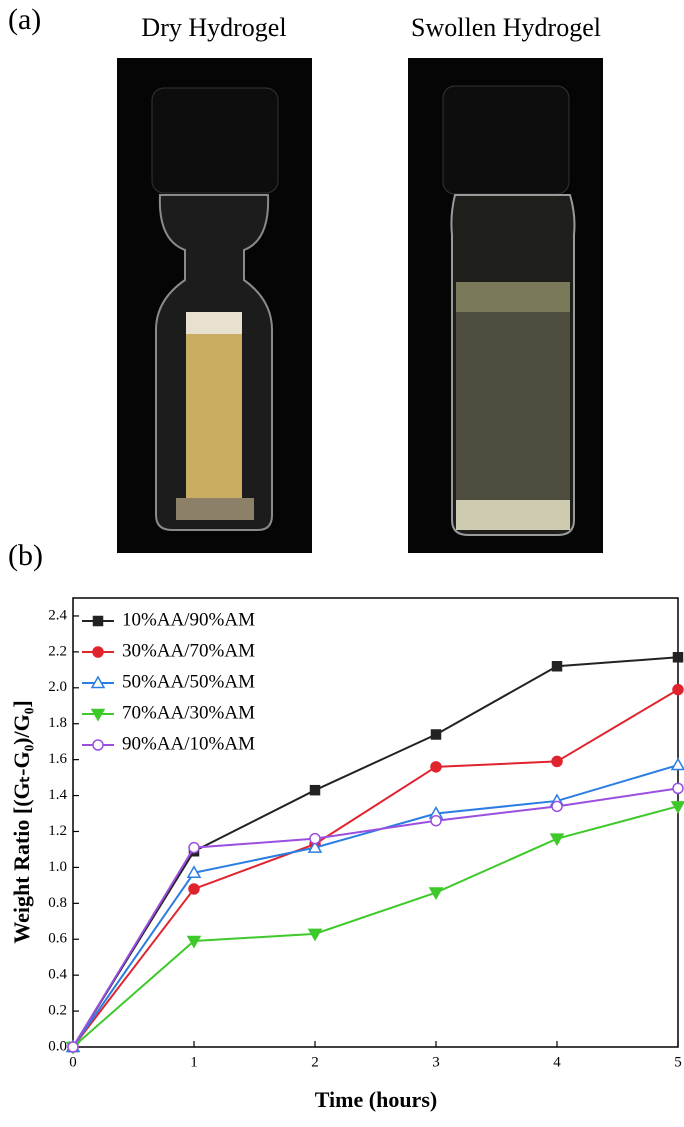  I want to click on x-tick-label: 5, so click(678, 1062).